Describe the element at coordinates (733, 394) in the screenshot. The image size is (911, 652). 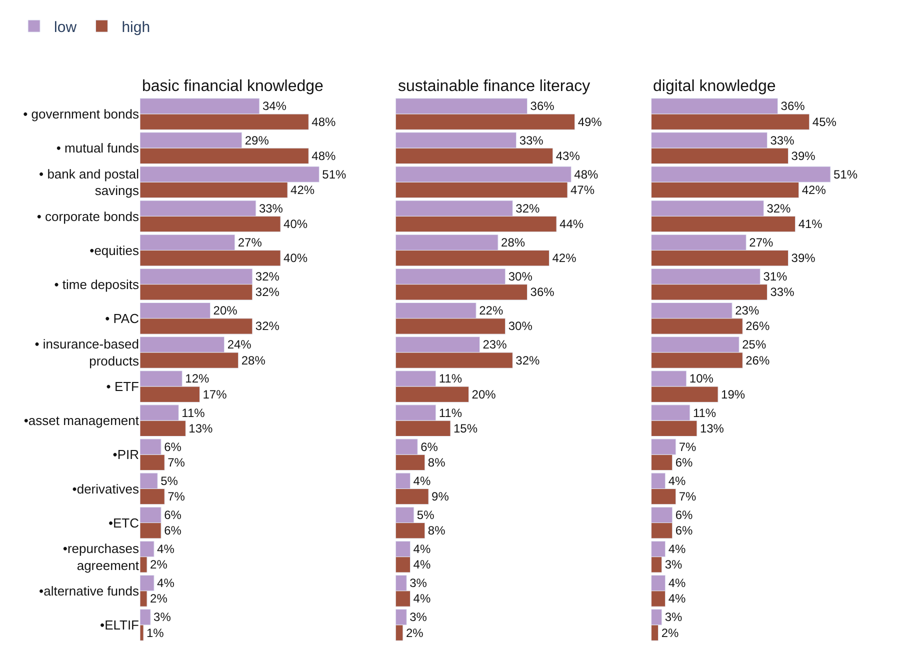
I see `data-label: 19%` at that location.